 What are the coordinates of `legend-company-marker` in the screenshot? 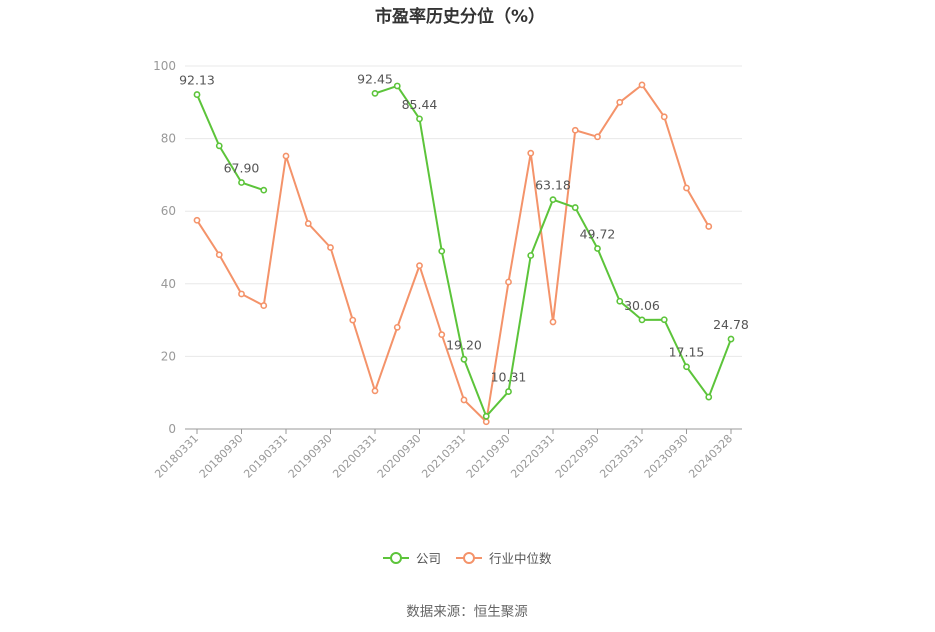 It's located at (396, 558).